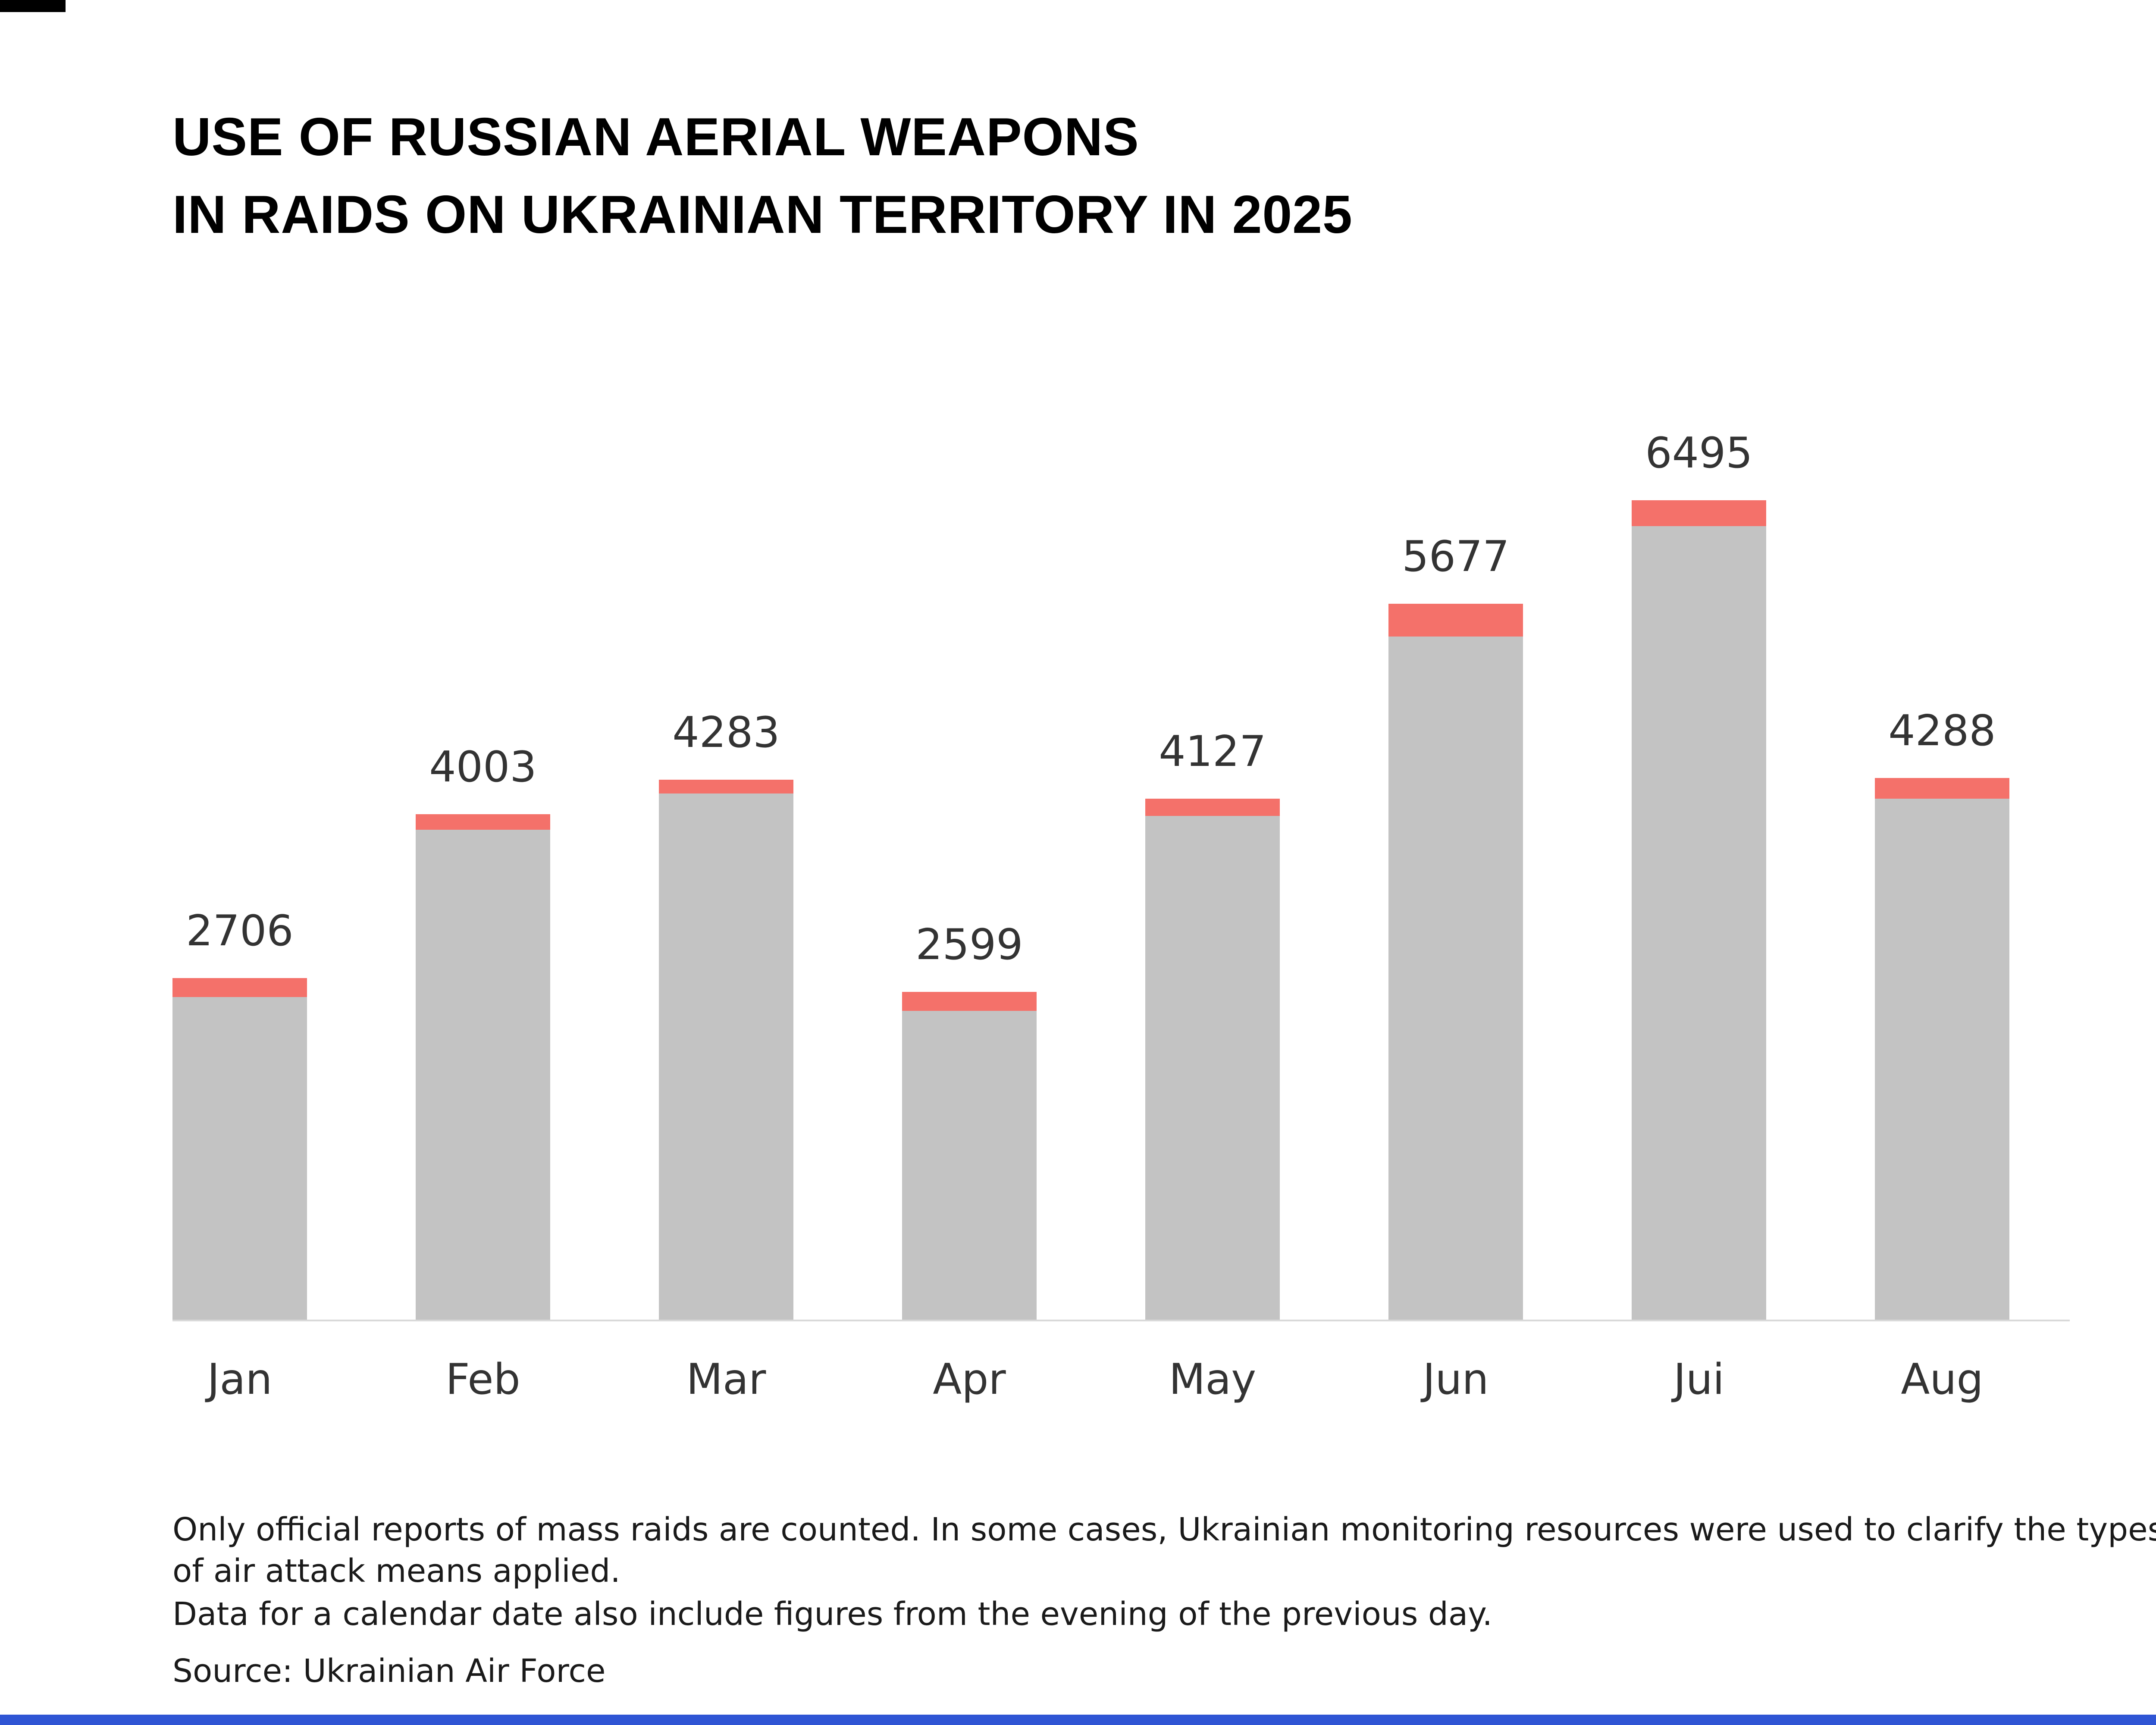  Describe the element at coordinates (726, 732) in the screenshot. I see `bar-value-label: 4283` at that location.